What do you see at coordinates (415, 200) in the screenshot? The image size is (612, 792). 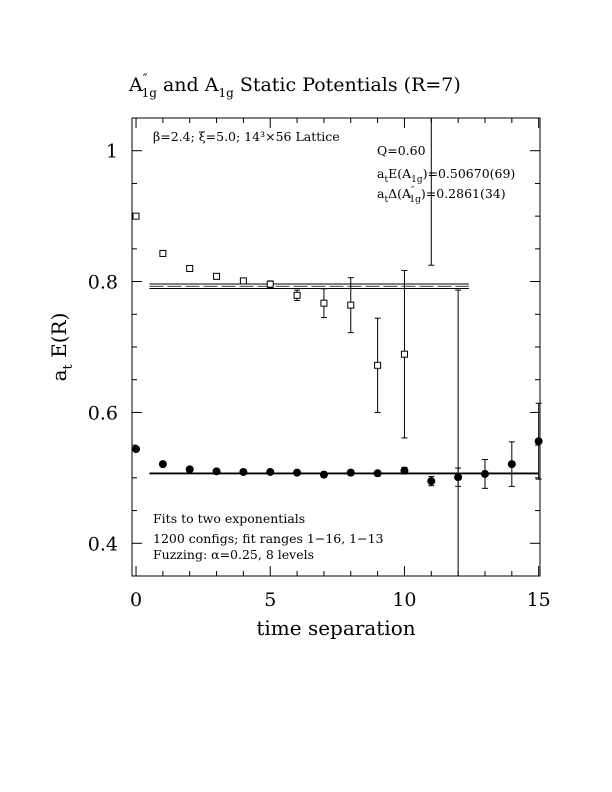 I see `fit-delta-1g-sub: 1g` at bounding box center [415, 200].